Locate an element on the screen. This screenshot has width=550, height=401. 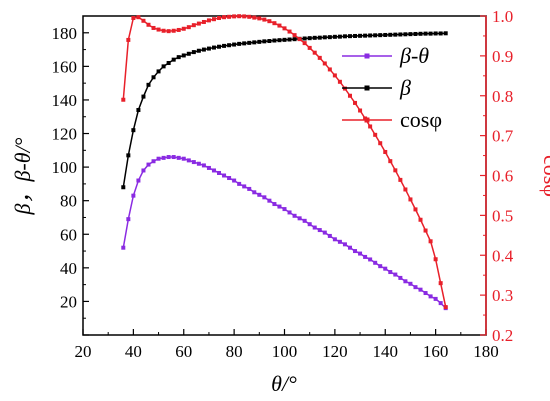
x-tick-label: 80 is located at coordinates (234, 351).